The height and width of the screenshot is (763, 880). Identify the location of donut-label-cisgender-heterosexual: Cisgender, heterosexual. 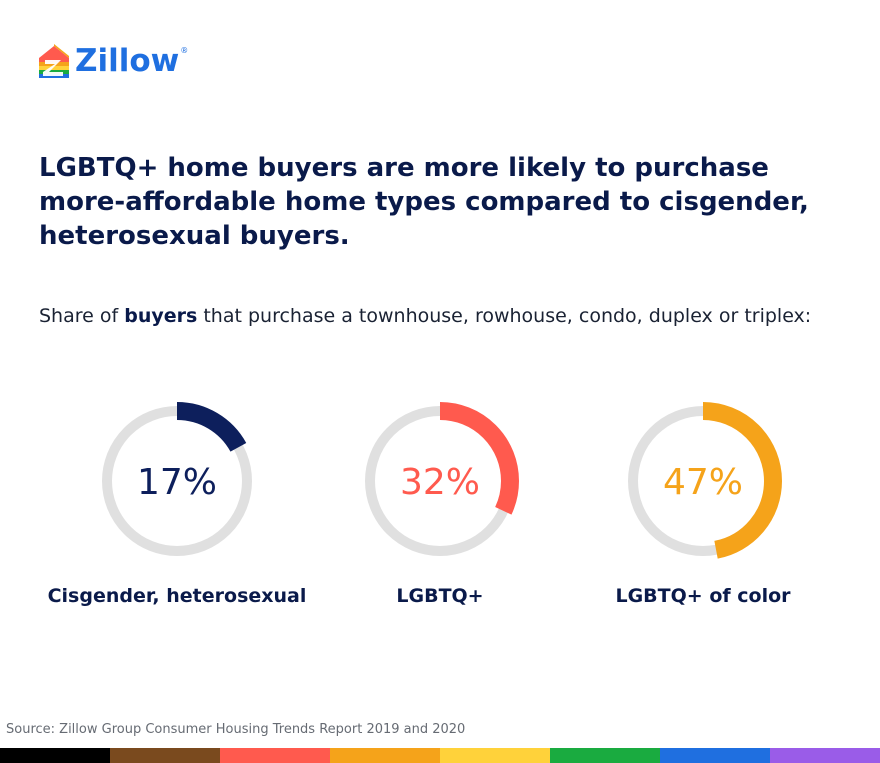
(177, 596).